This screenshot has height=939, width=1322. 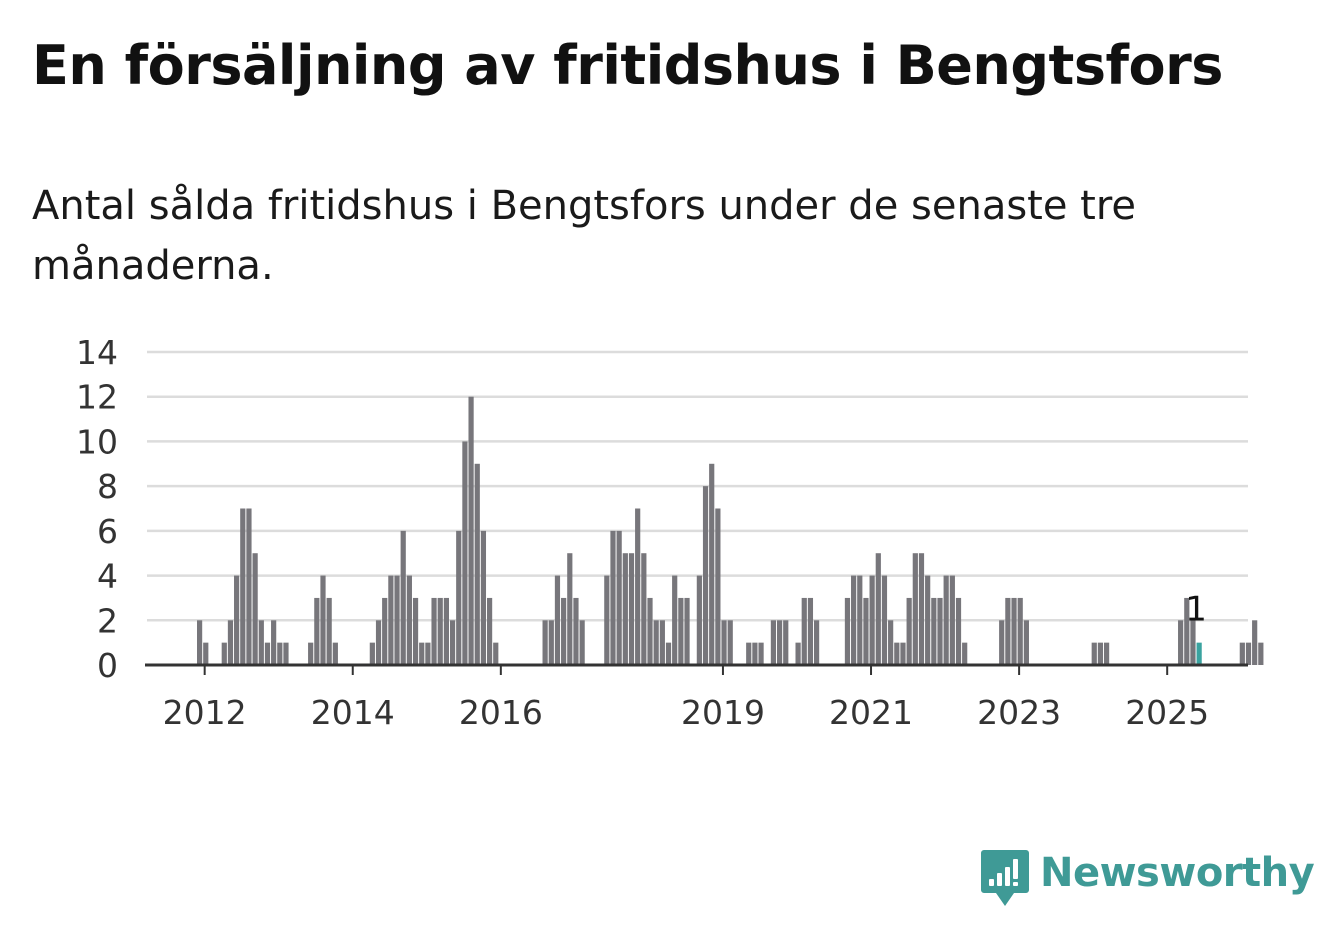 What do you see at coordinates (97, 509) in the screenshot?
I see `y-axis-ticks: 0 2 4 6 8 10 12 14` at bounding box center [97, 509].